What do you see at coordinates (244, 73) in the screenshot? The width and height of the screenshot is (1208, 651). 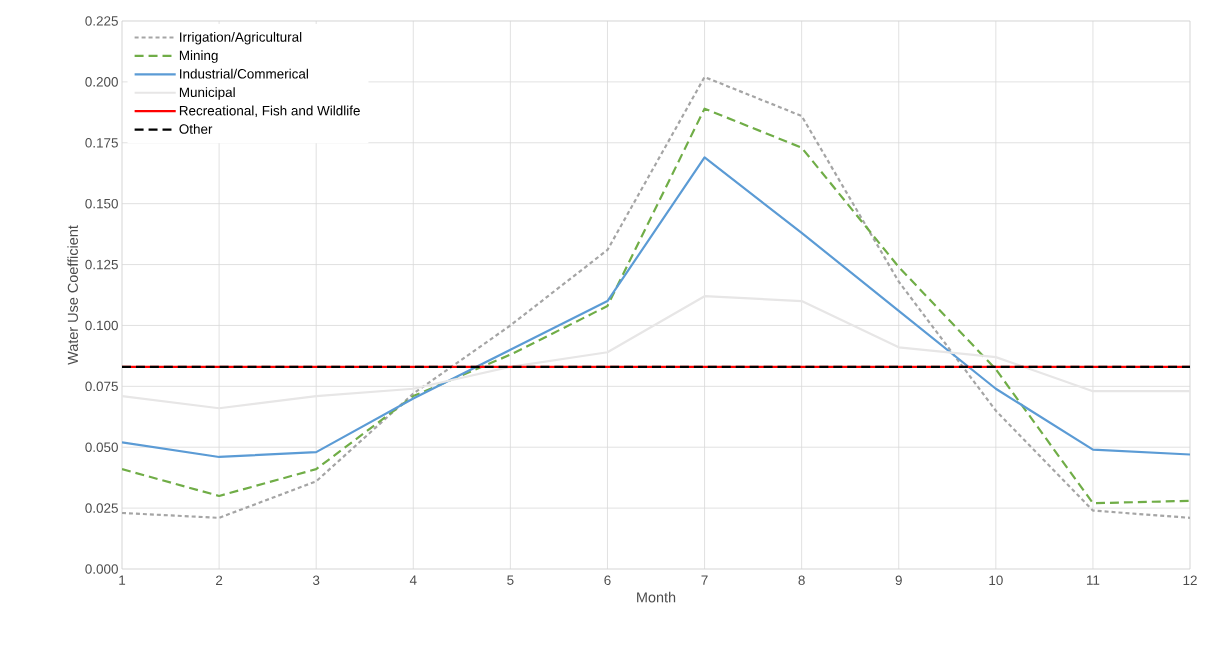 I see `legend-label: Industrial/Commerical` at bounding box center [244, 73].